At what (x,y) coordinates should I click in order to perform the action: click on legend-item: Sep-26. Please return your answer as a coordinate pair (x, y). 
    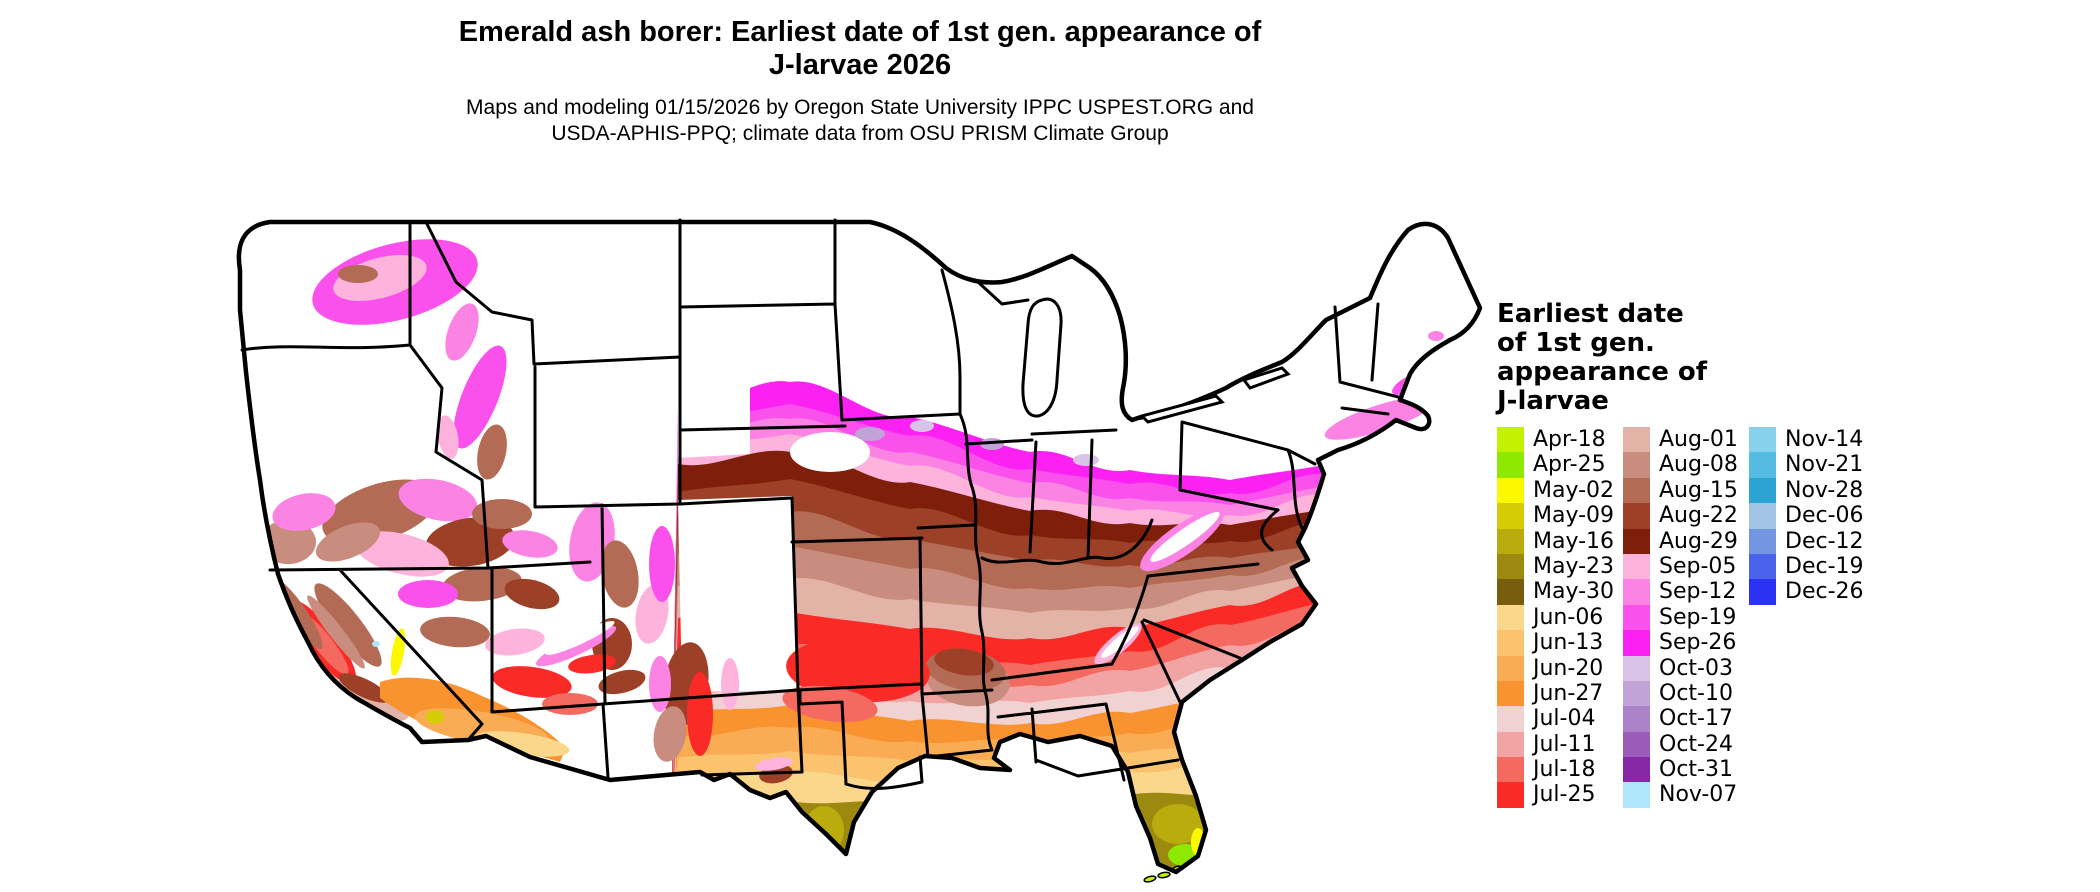
    Looking at the image, I should click on (1686, 643).